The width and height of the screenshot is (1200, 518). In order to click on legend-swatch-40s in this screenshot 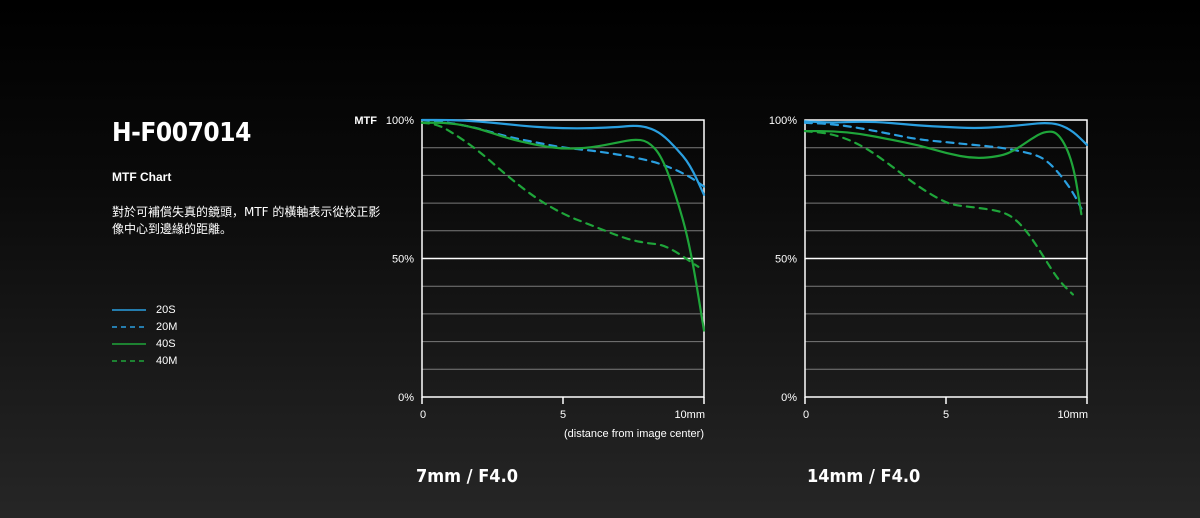, I will do `click(129, 343)`.